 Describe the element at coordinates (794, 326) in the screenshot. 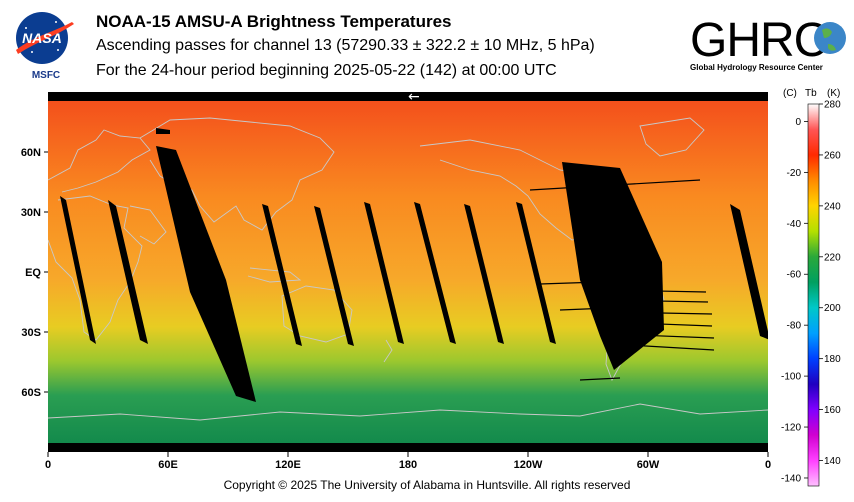

I see `colorbar-celsius-label: -80` at that location.